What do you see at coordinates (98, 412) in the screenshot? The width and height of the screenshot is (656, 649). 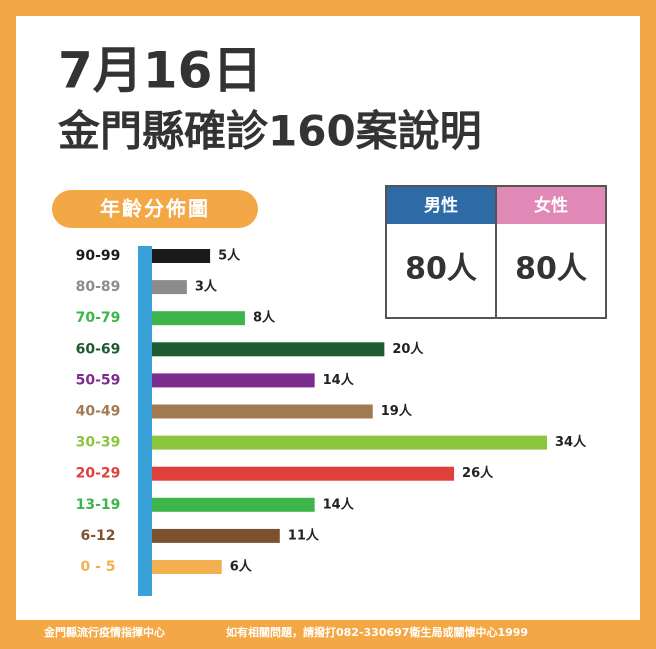 I see `category-label: 40-49` at bounding box center [98, 412].